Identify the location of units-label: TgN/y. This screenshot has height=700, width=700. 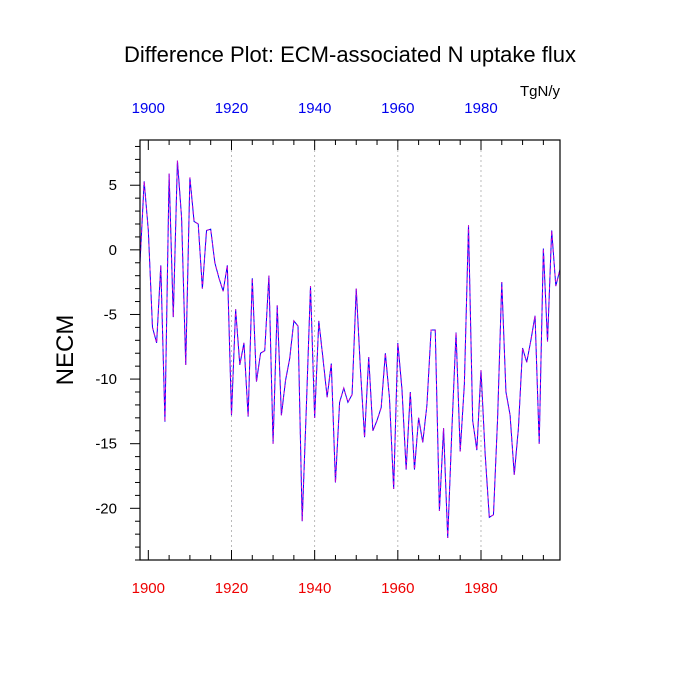
(540, 91).